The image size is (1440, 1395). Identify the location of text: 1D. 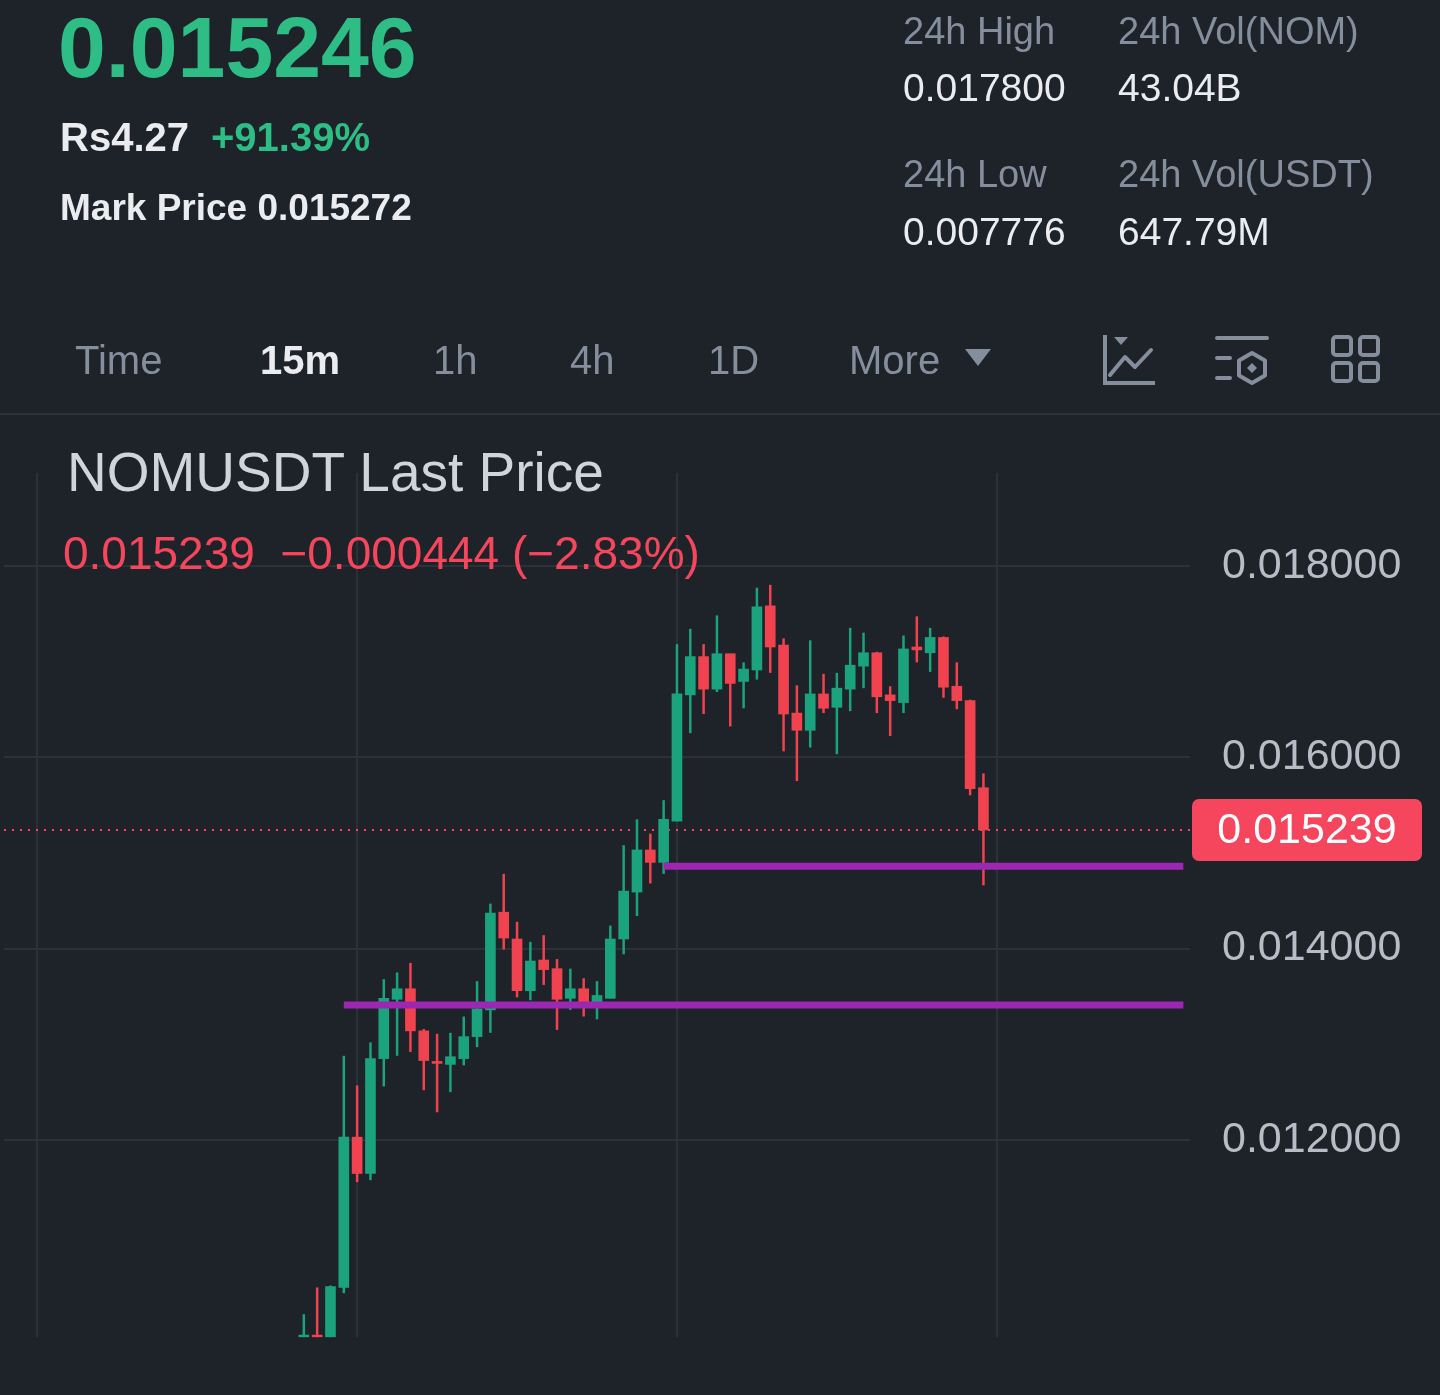
(734, 360).